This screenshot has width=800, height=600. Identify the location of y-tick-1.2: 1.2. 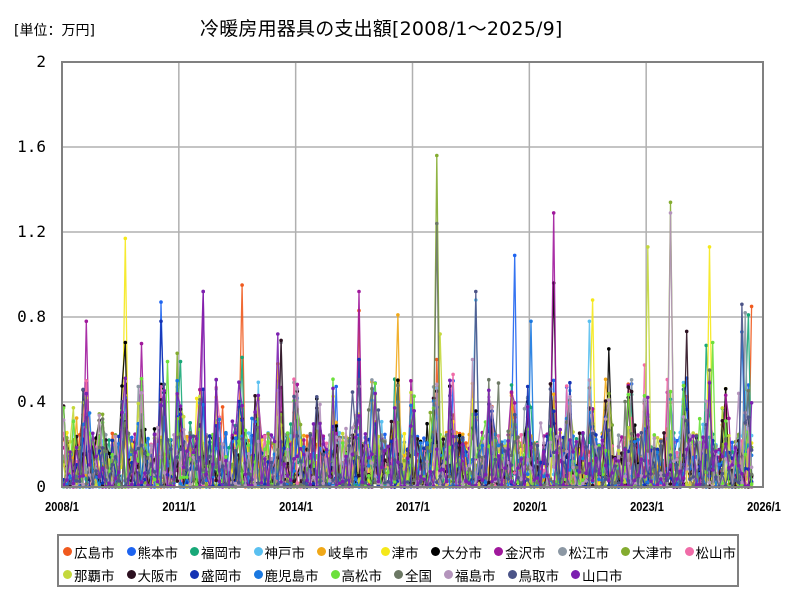
(31, 231).